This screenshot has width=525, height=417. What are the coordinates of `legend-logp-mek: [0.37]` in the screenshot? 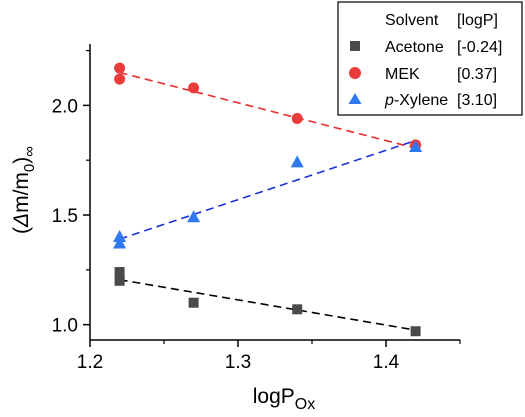 It's located at (477, 74).